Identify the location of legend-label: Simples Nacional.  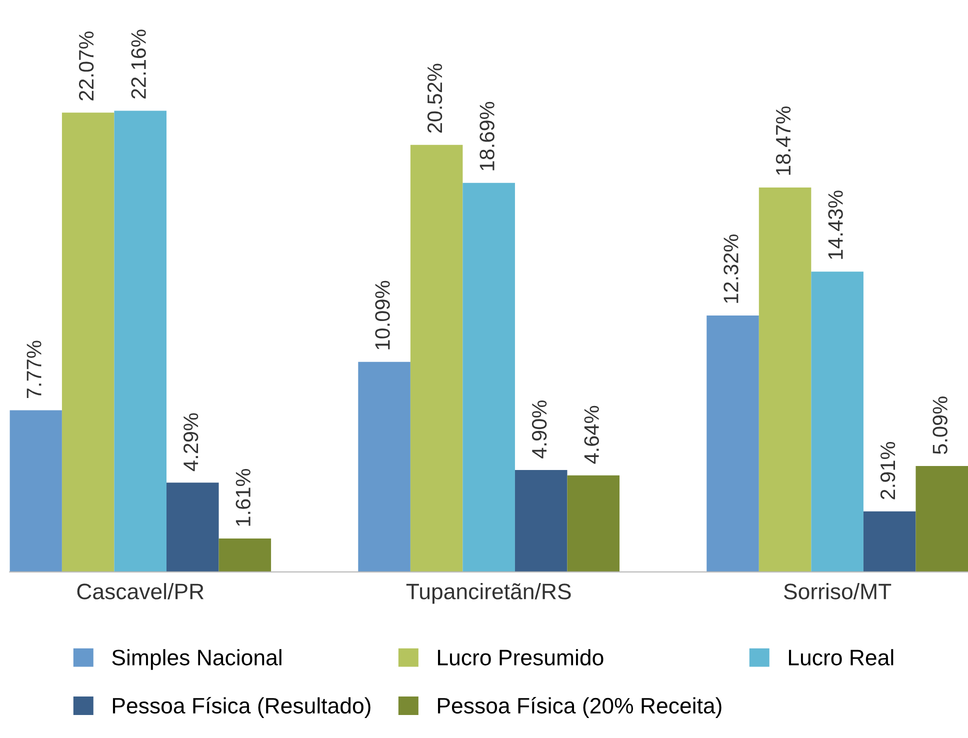
(197, 659).